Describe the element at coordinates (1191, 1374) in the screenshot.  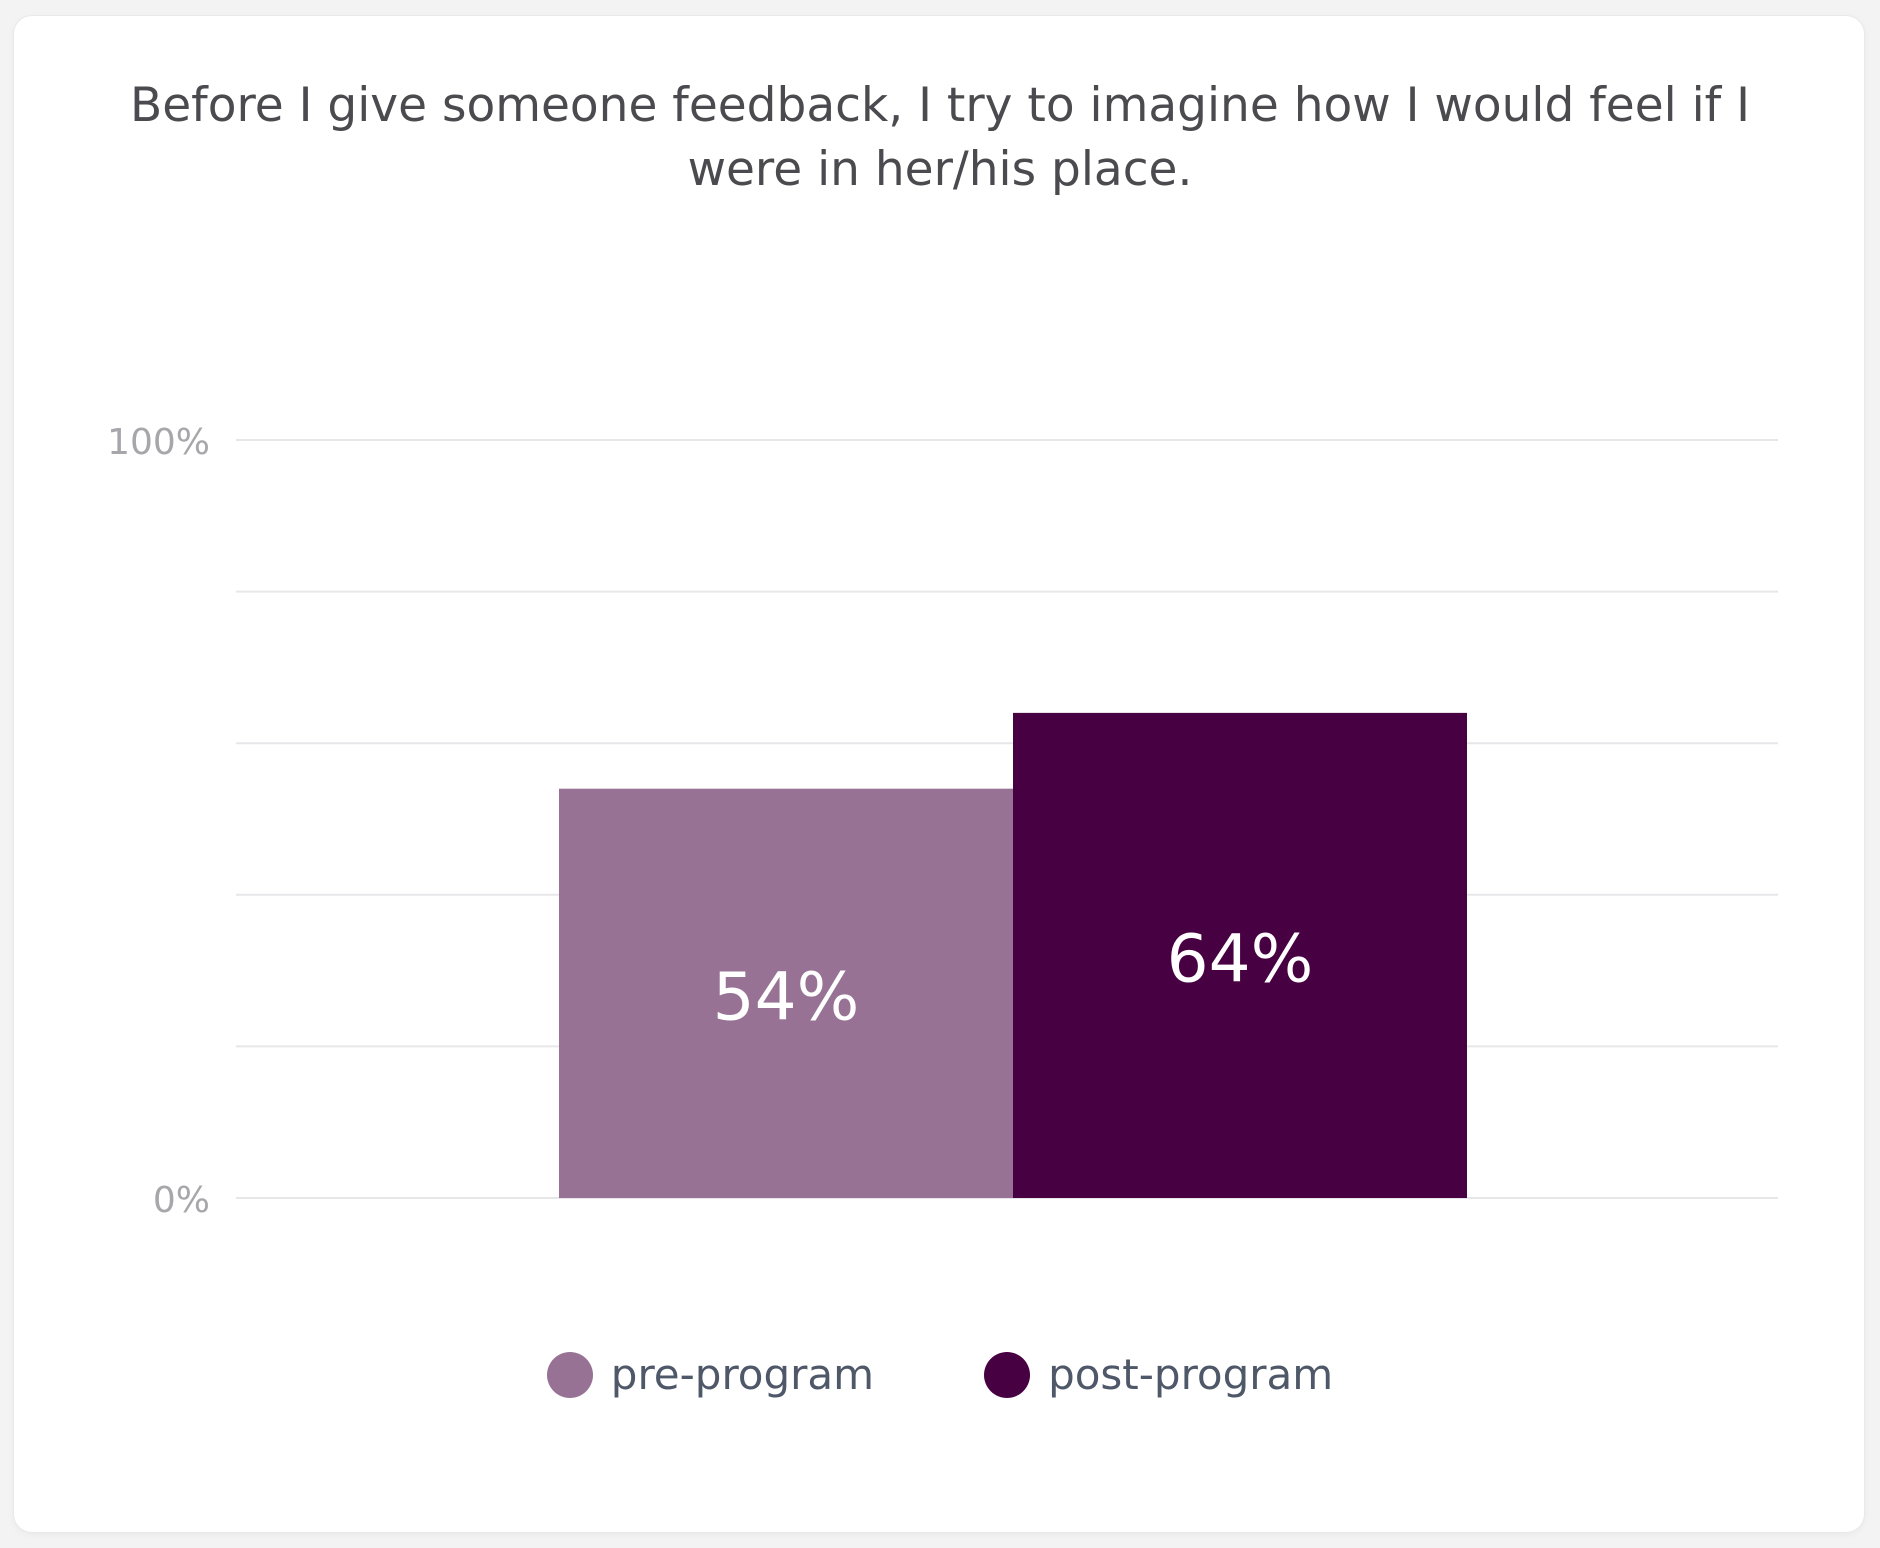
I see `legend-label-post-program: post-program` at that location.